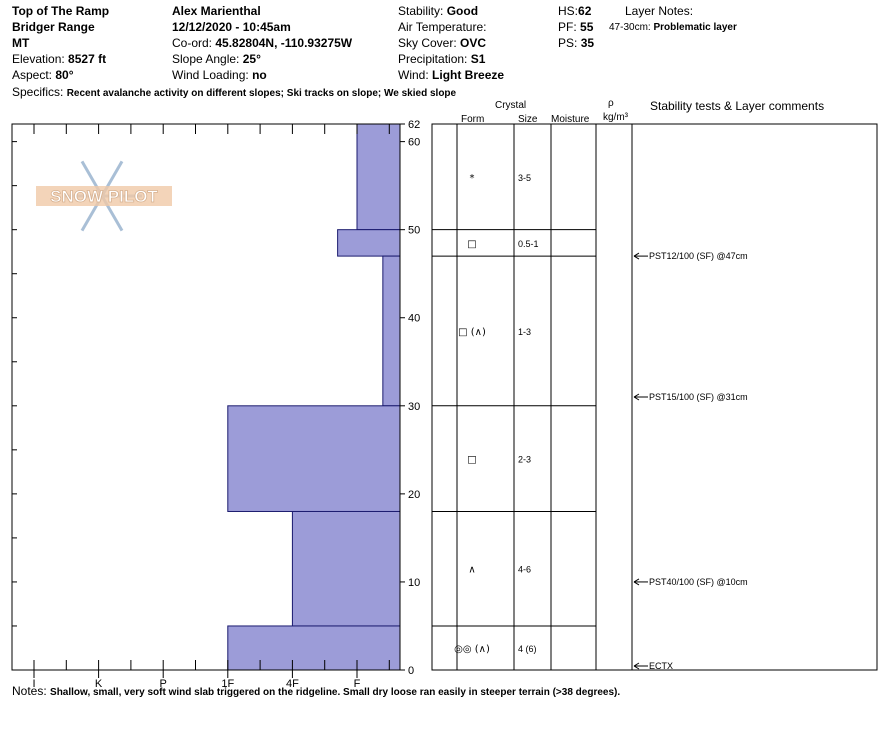 This screenshot has height=750, width=888. What do you see at coordinates (411, 671) in the screenshot?
I see `height-tick-label: 0` at bounding box center [411, 671].